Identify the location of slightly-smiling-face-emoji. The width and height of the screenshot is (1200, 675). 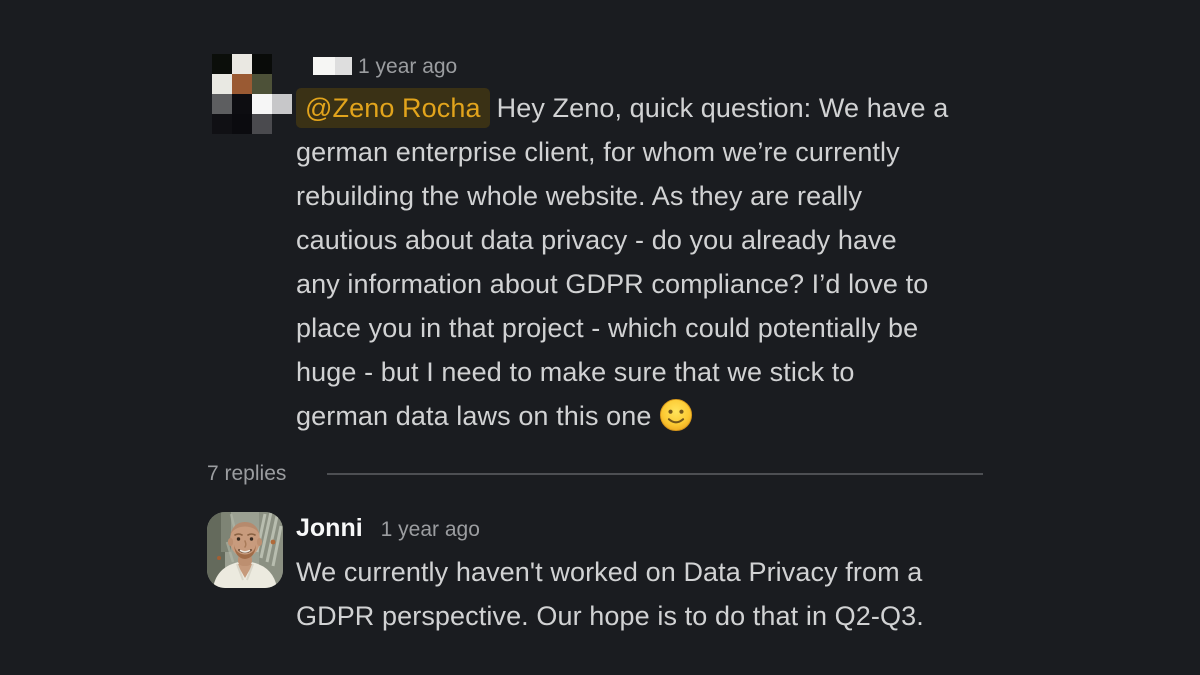
(676, 415).